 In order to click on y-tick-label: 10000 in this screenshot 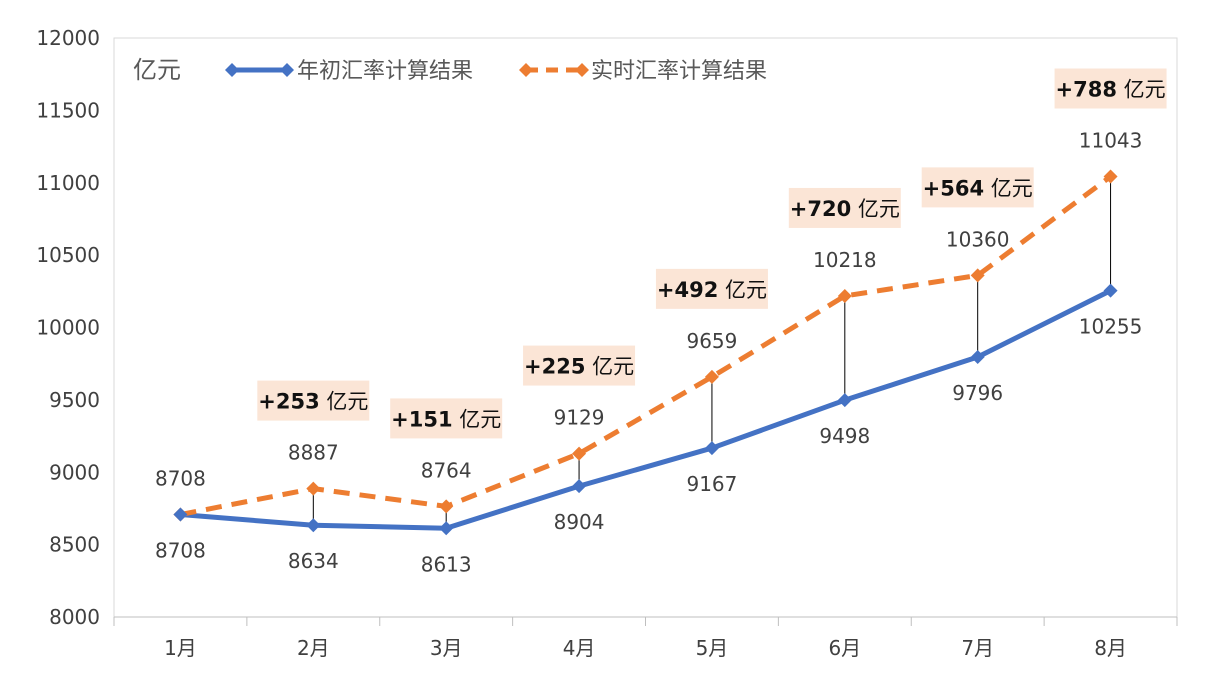, I will do `click(68, 328)`.